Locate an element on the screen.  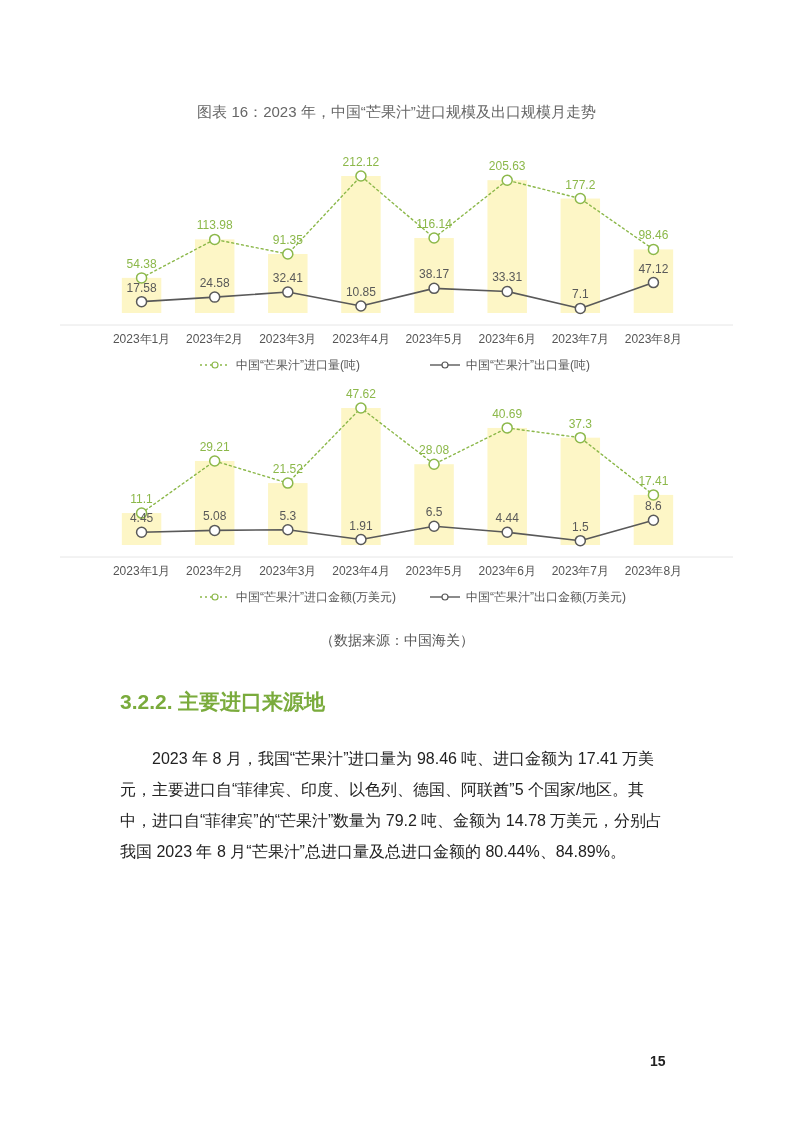
data-label: 33.31 is located at coordinates (507, 277).